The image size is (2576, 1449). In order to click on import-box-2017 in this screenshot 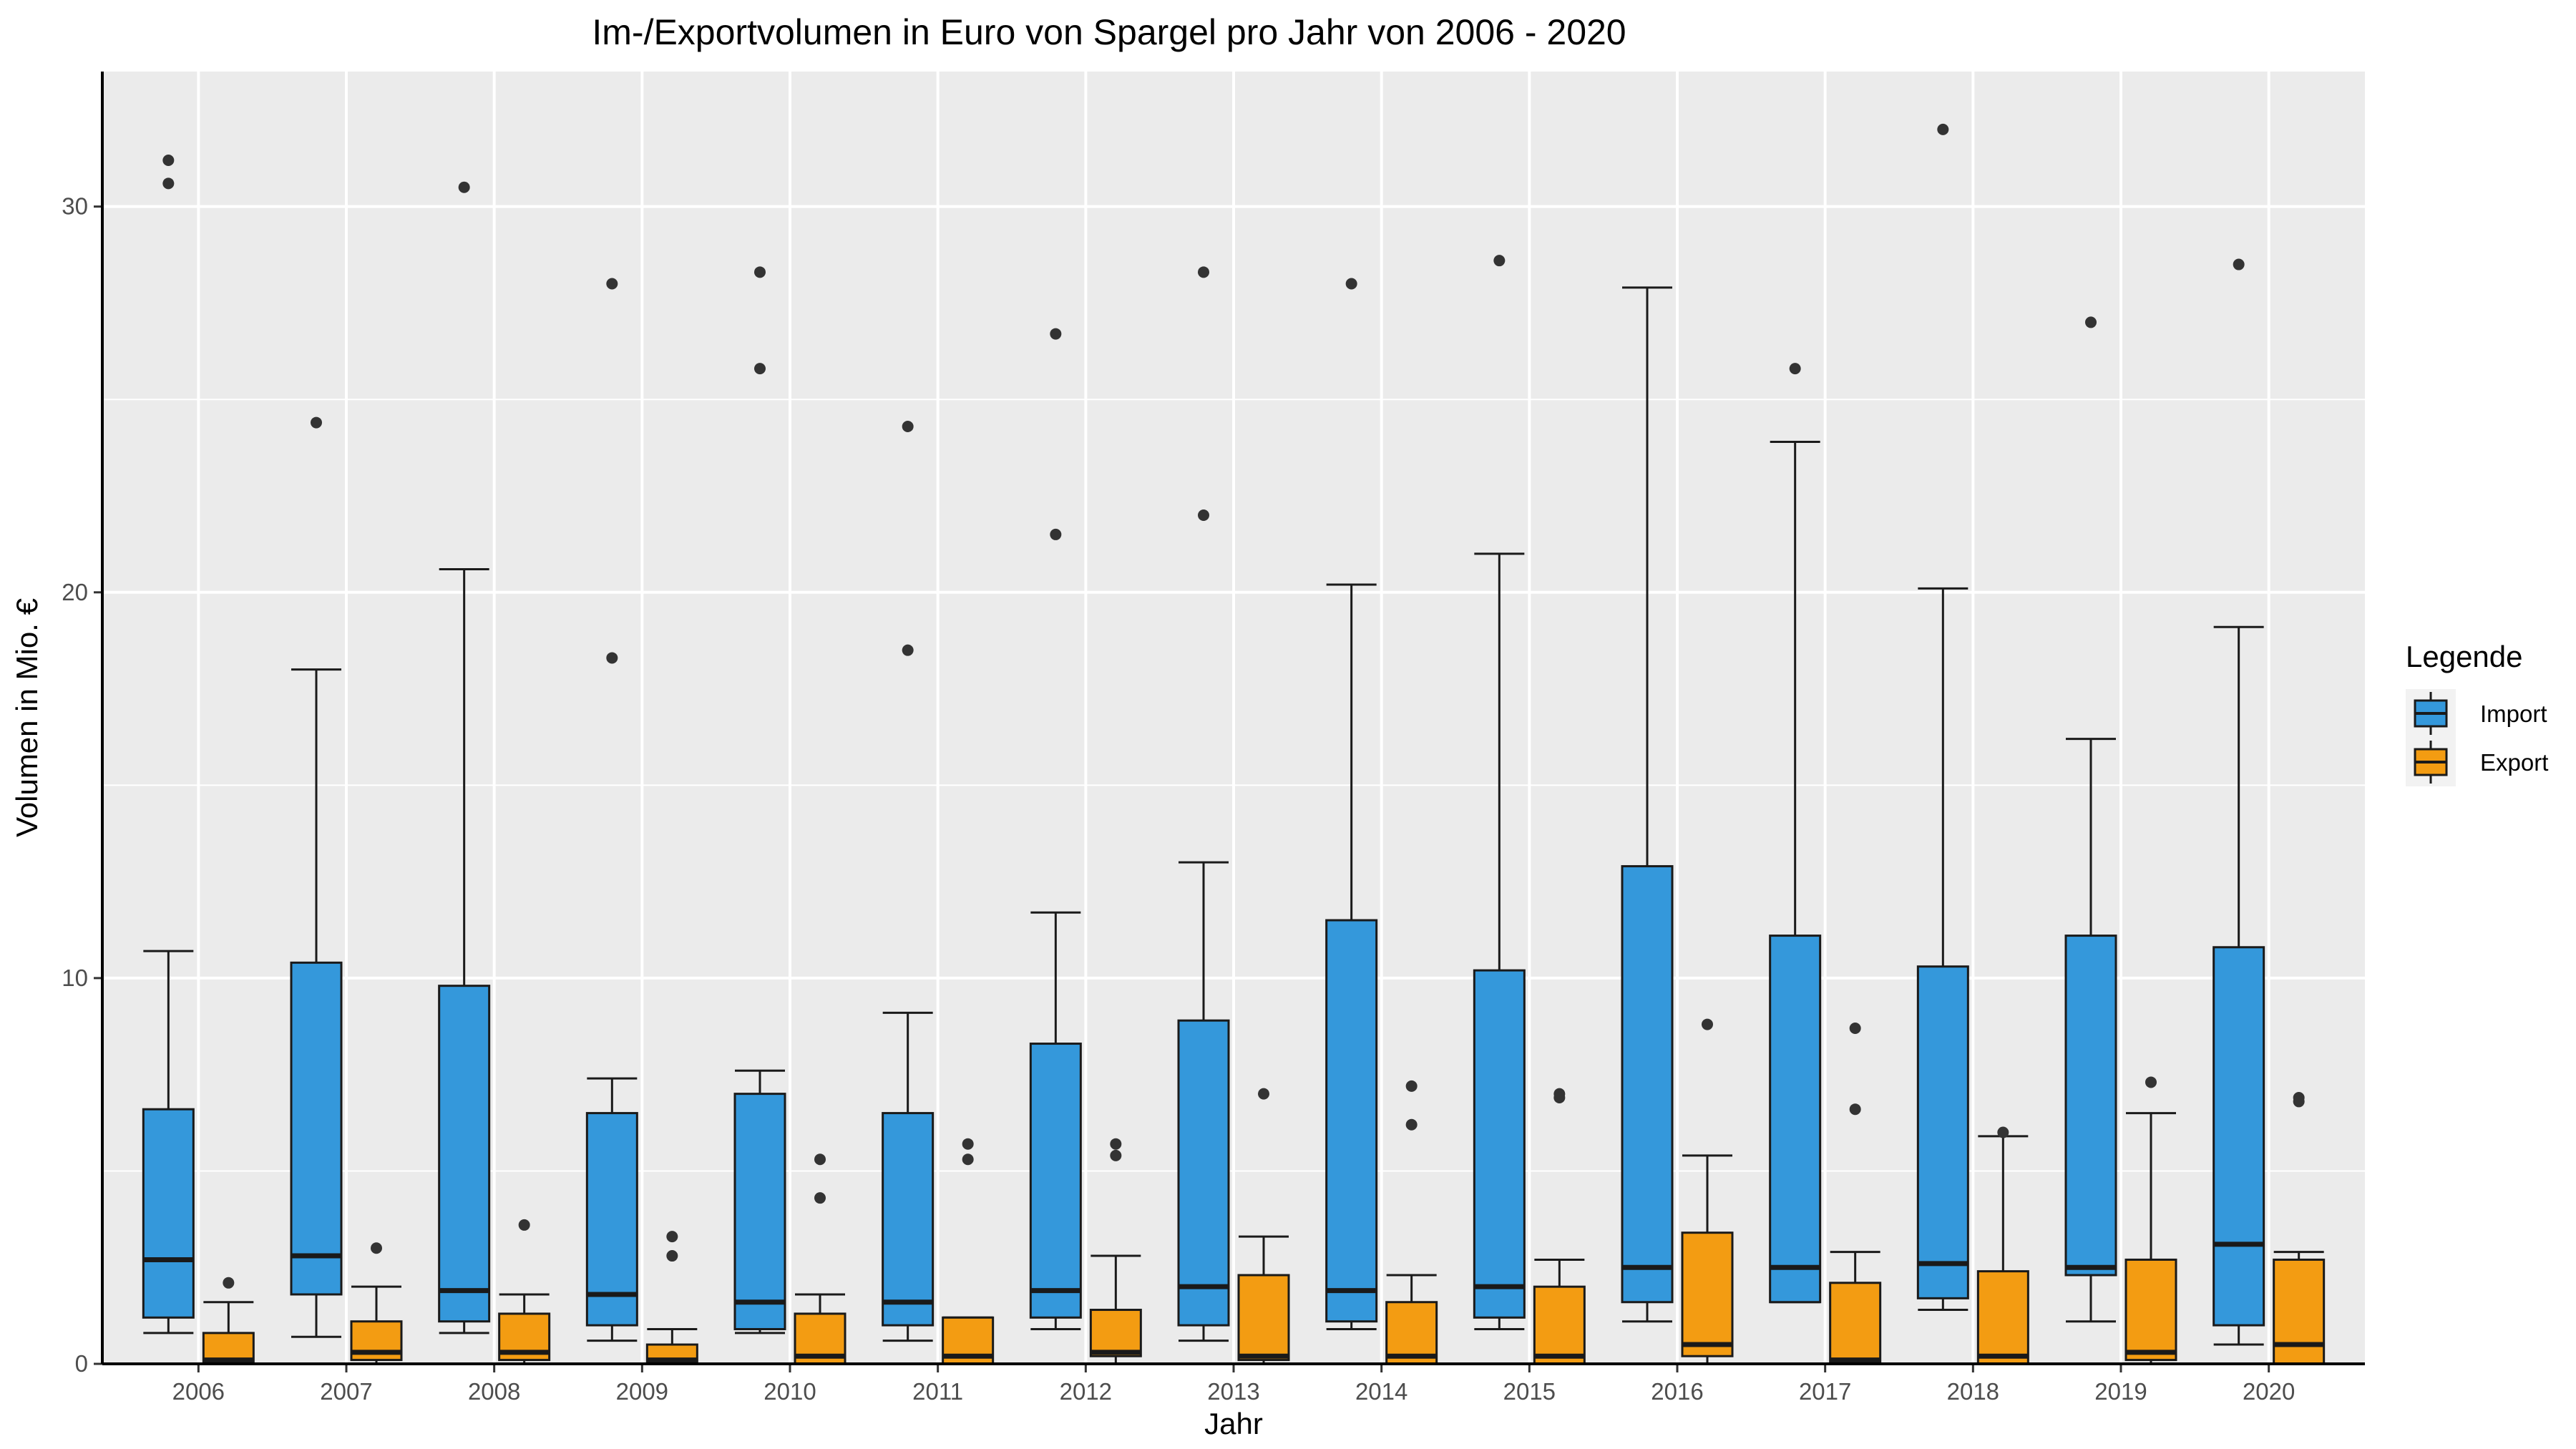, I will do `click(1796, 833)`.